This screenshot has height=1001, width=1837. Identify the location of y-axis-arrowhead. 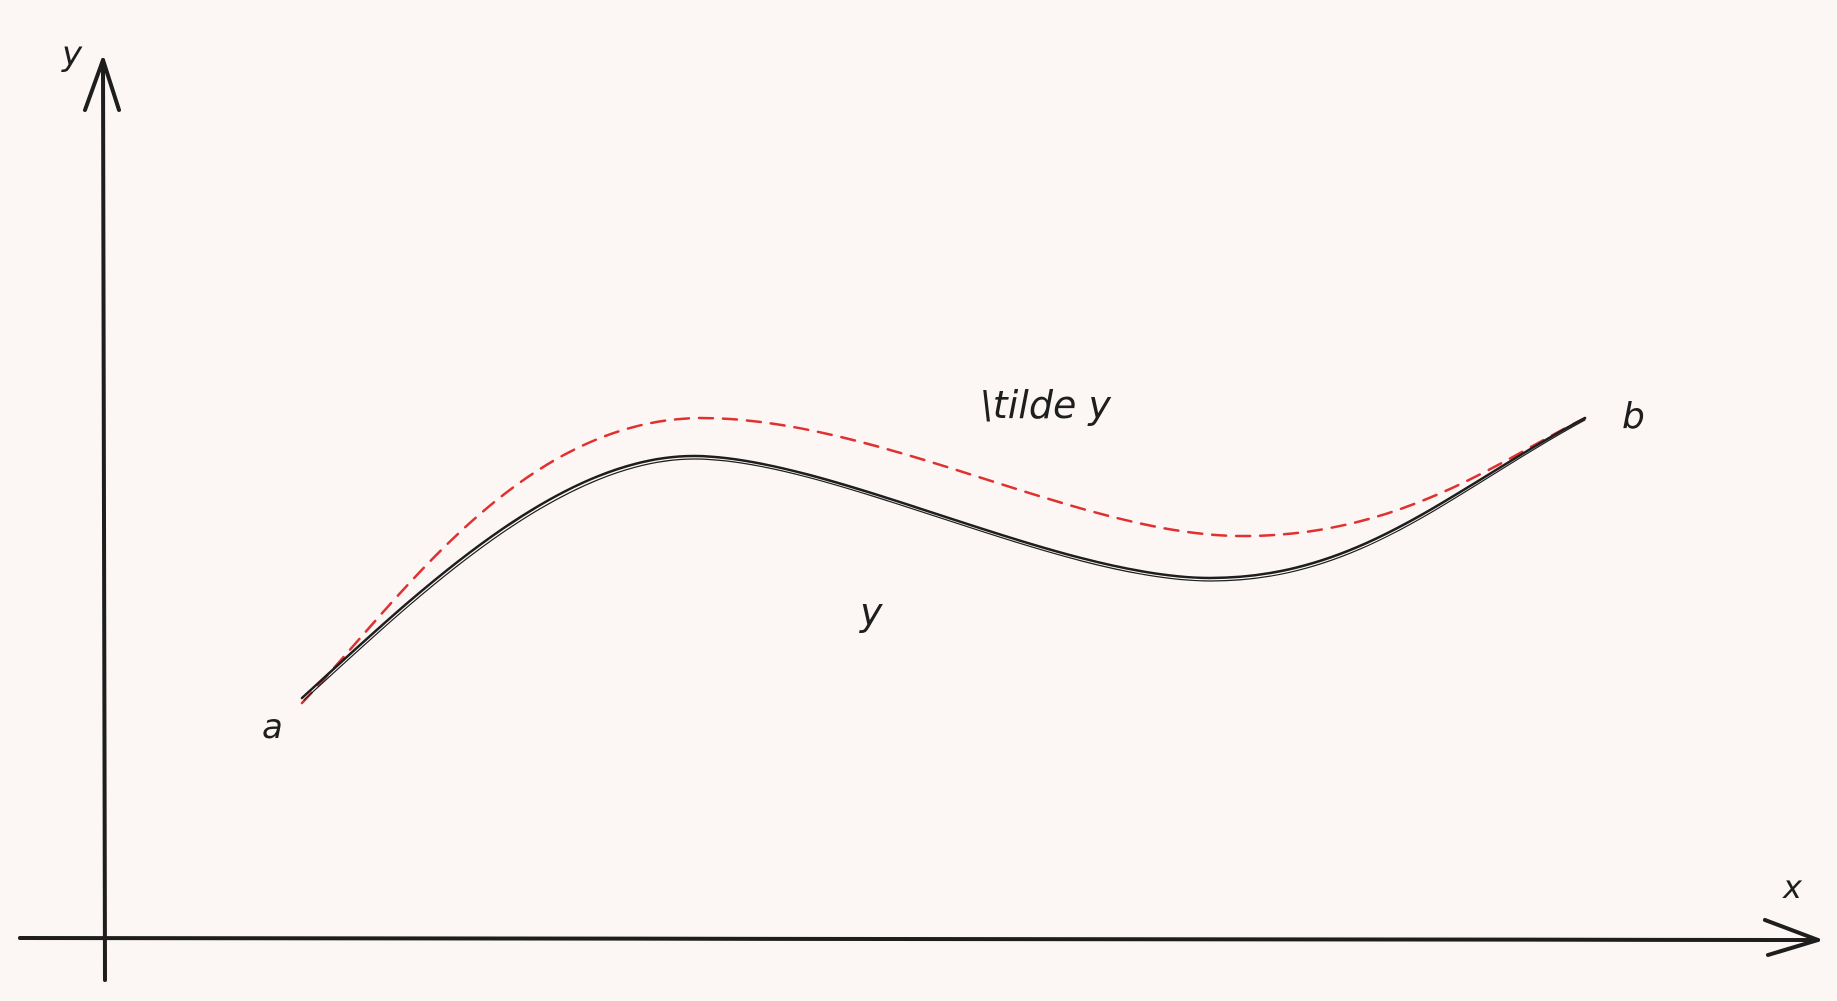
(102, 85).